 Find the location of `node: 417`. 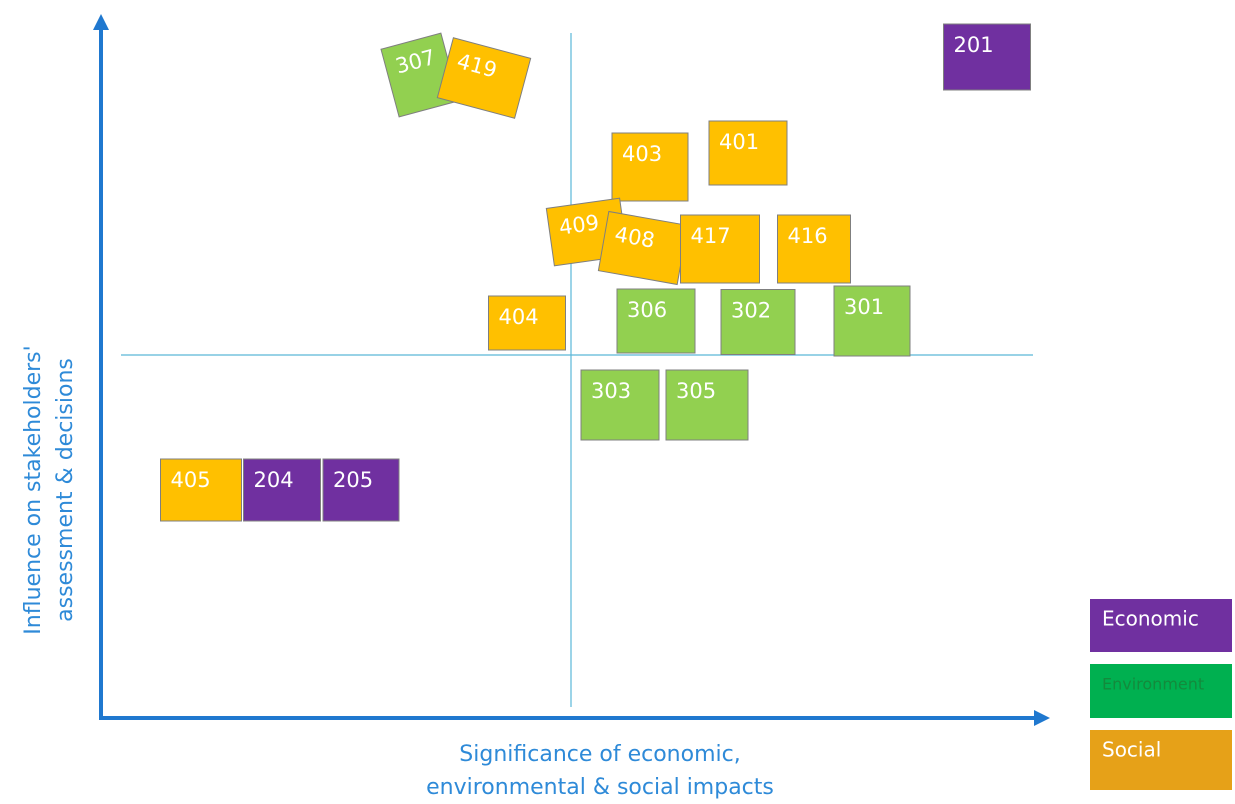

node: 417 is located at coordinates (720, 249).